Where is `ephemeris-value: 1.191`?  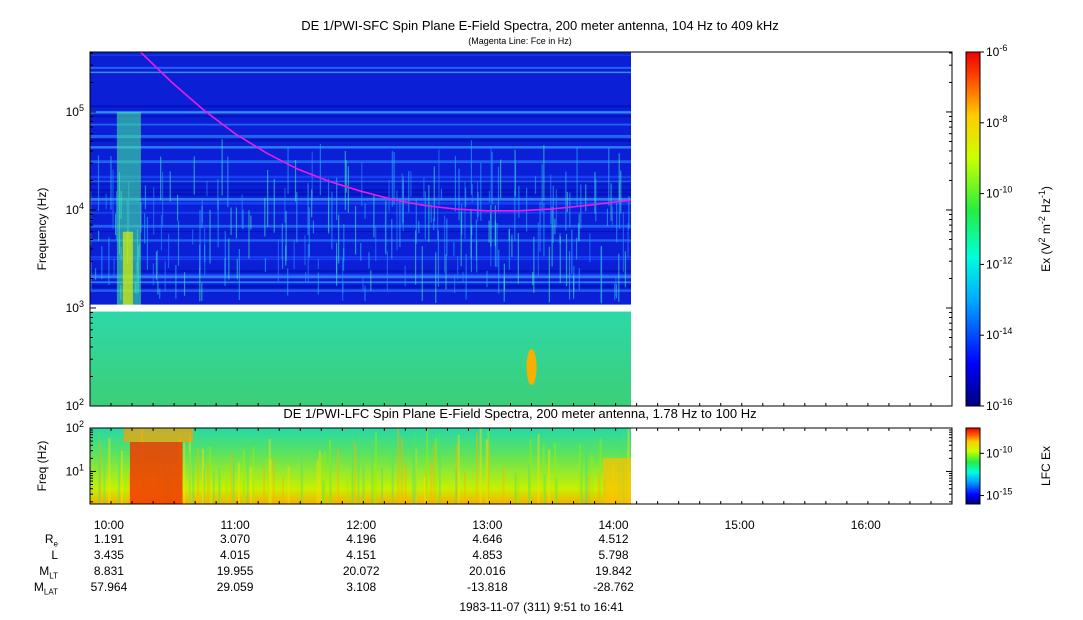 ephemeris-value: 1.191 is located at coordinates (108, 539).